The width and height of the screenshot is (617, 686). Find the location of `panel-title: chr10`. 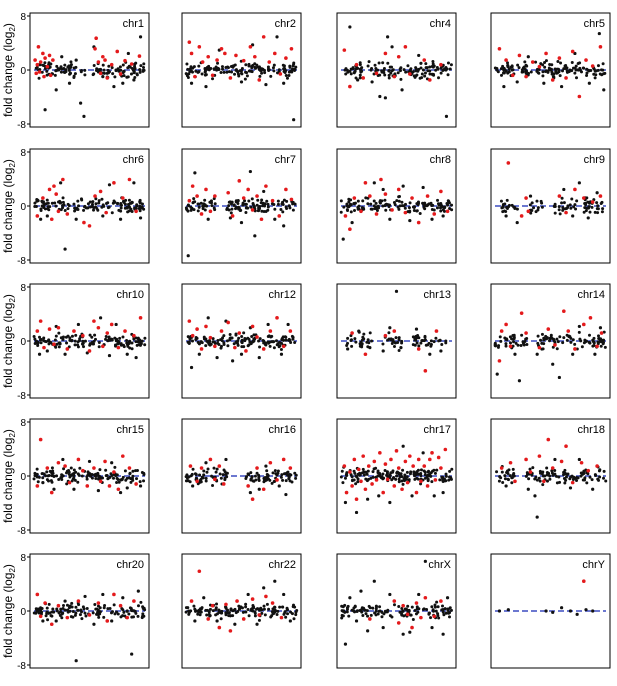

panel-title: chr10 is located at coordinates (130, 295).